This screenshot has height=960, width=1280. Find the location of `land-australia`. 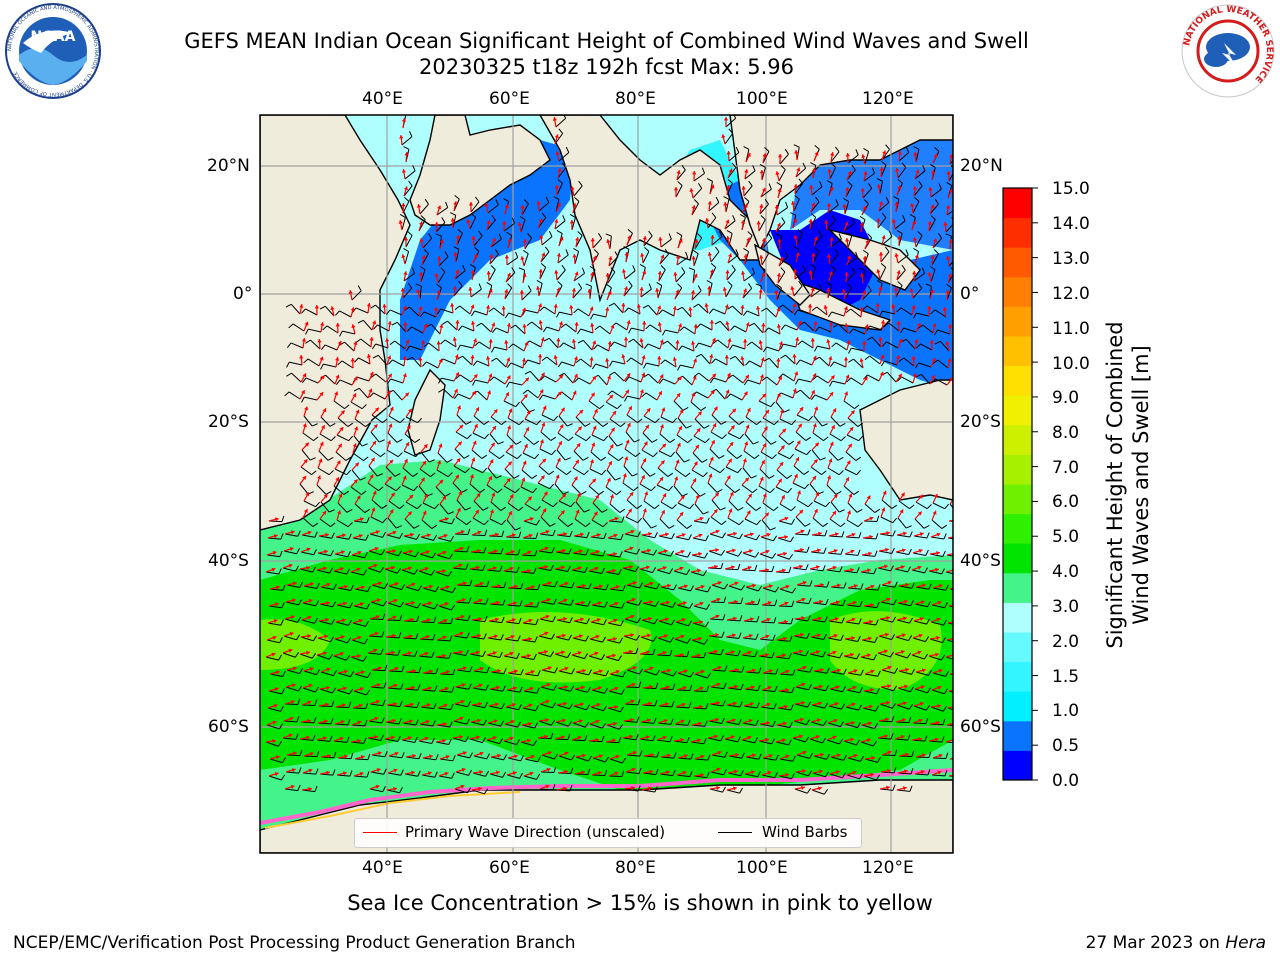

land-australia is located at coordinates (906, 440).